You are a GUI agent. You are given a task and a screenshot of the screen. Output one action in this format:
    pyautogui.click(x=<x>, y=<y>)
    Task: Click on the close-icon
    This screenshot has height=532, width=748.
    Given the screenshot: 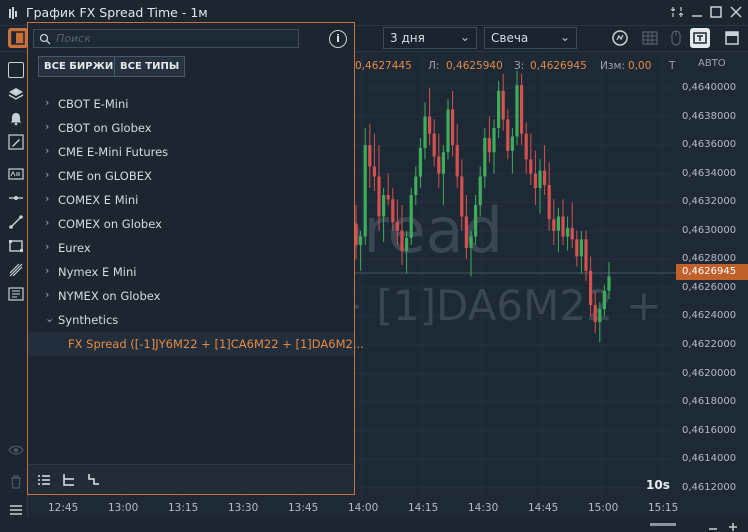 What is the action you would take?
    pyautogui.click(x=736, y=12)
    